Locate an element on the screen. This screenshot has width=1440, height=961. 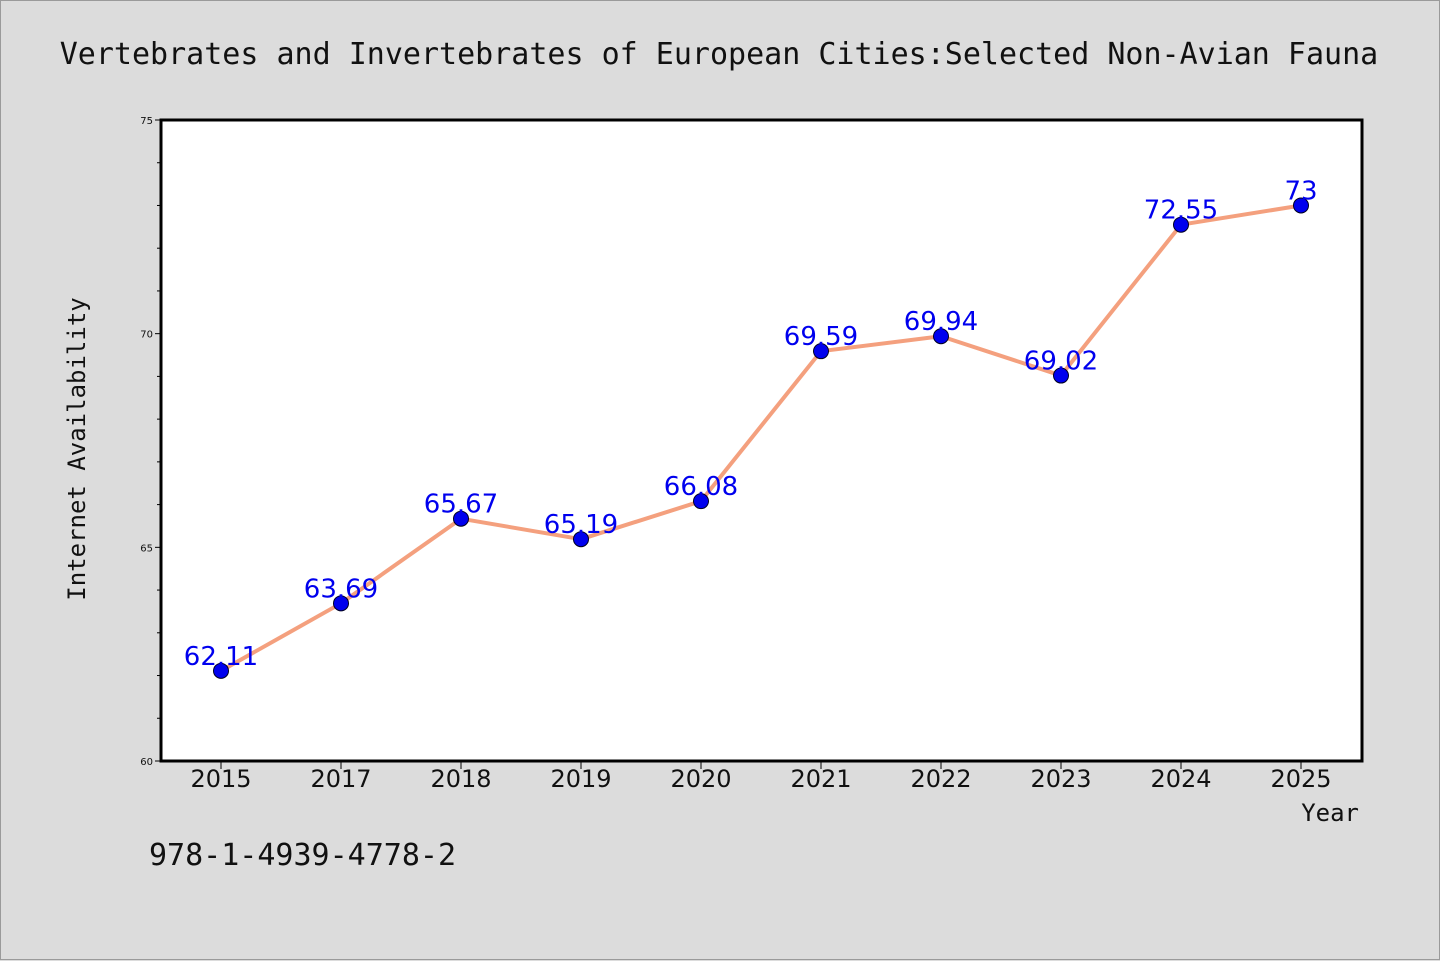
x-tick-label: 2017 is located at coordinates (340, 779).